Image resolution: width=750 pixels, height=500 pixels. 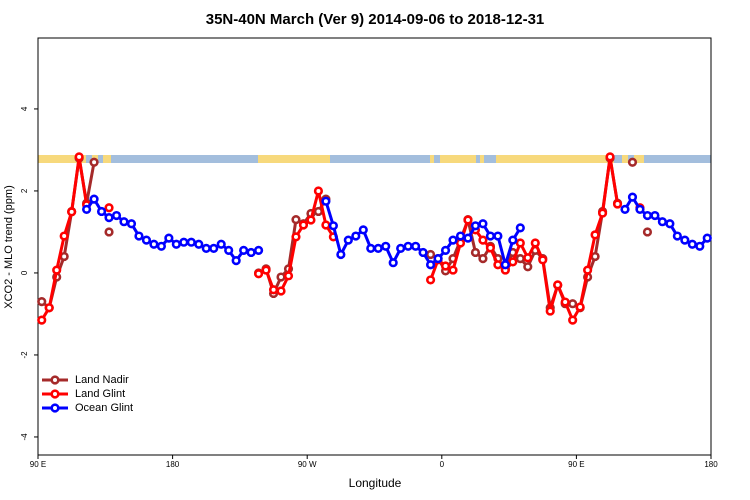 I want to click on legend-label: Land Glint, so click(x=100, y=394).